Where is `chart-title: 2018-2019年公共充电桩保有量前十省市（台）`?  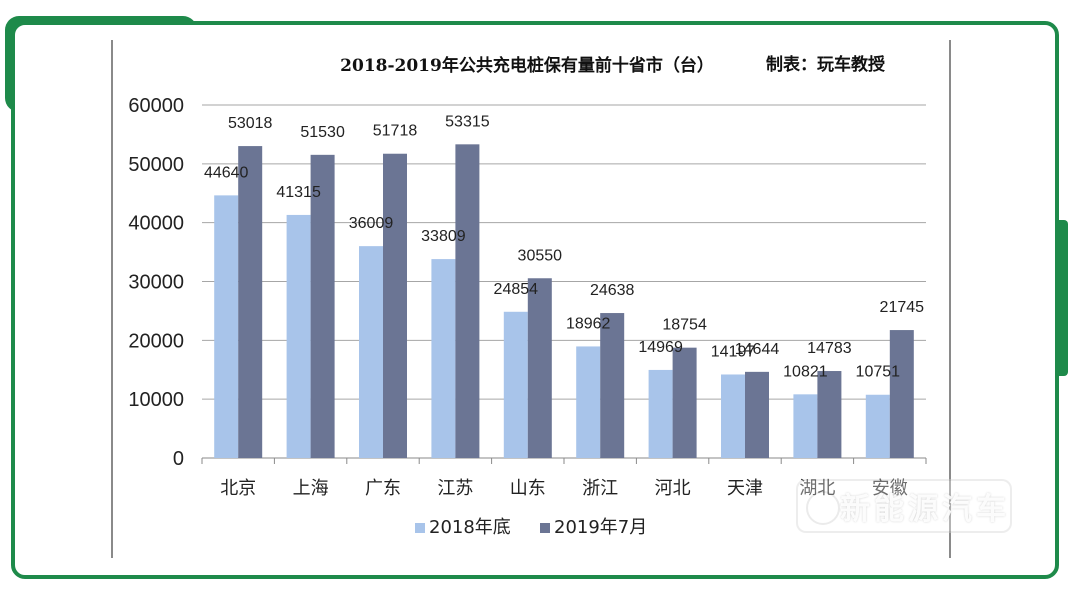 chart-title: 2018-2019年公共充电桩保有量前十省市（台） is located at coordinates (527, 65).